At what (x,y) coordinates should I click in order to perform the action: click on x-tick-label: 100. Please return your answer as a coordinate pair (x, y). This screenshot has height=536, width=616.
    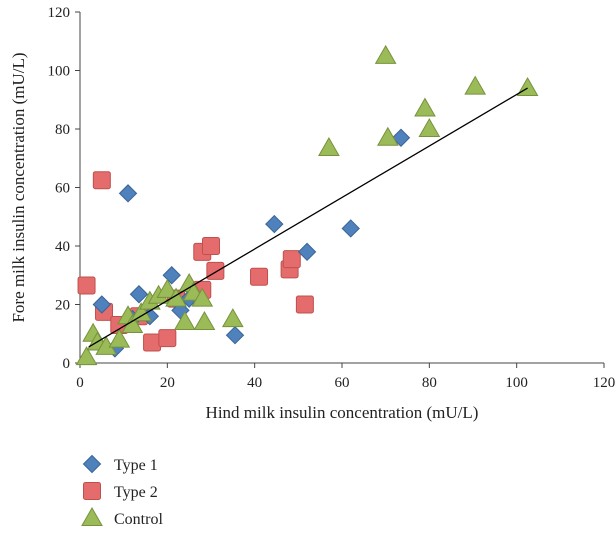
    Looking at the image, I should click on (516, 383).